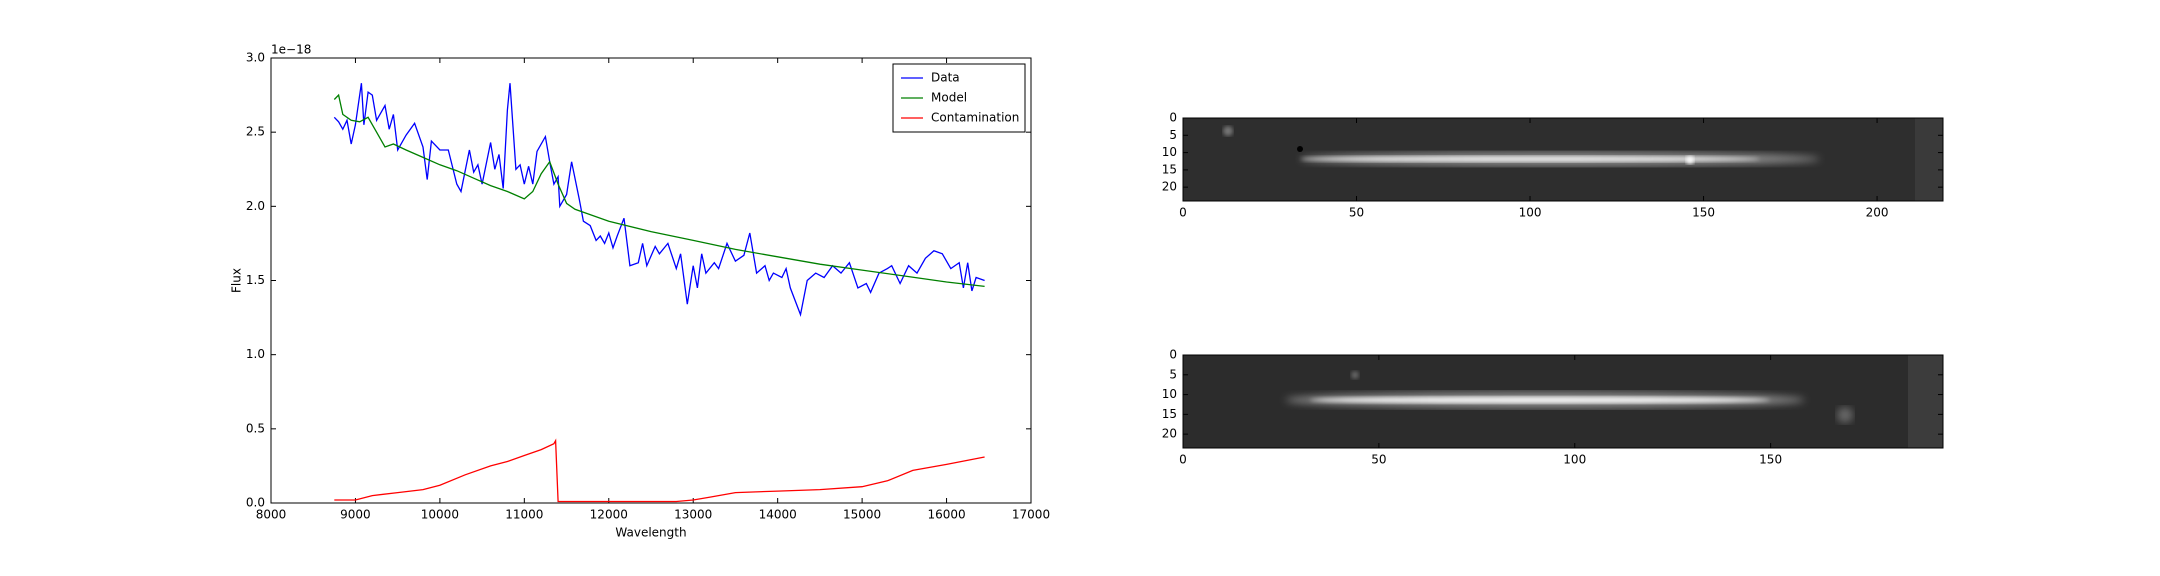  I want to click on y-tick-label: 2.5, so click(255, 132).